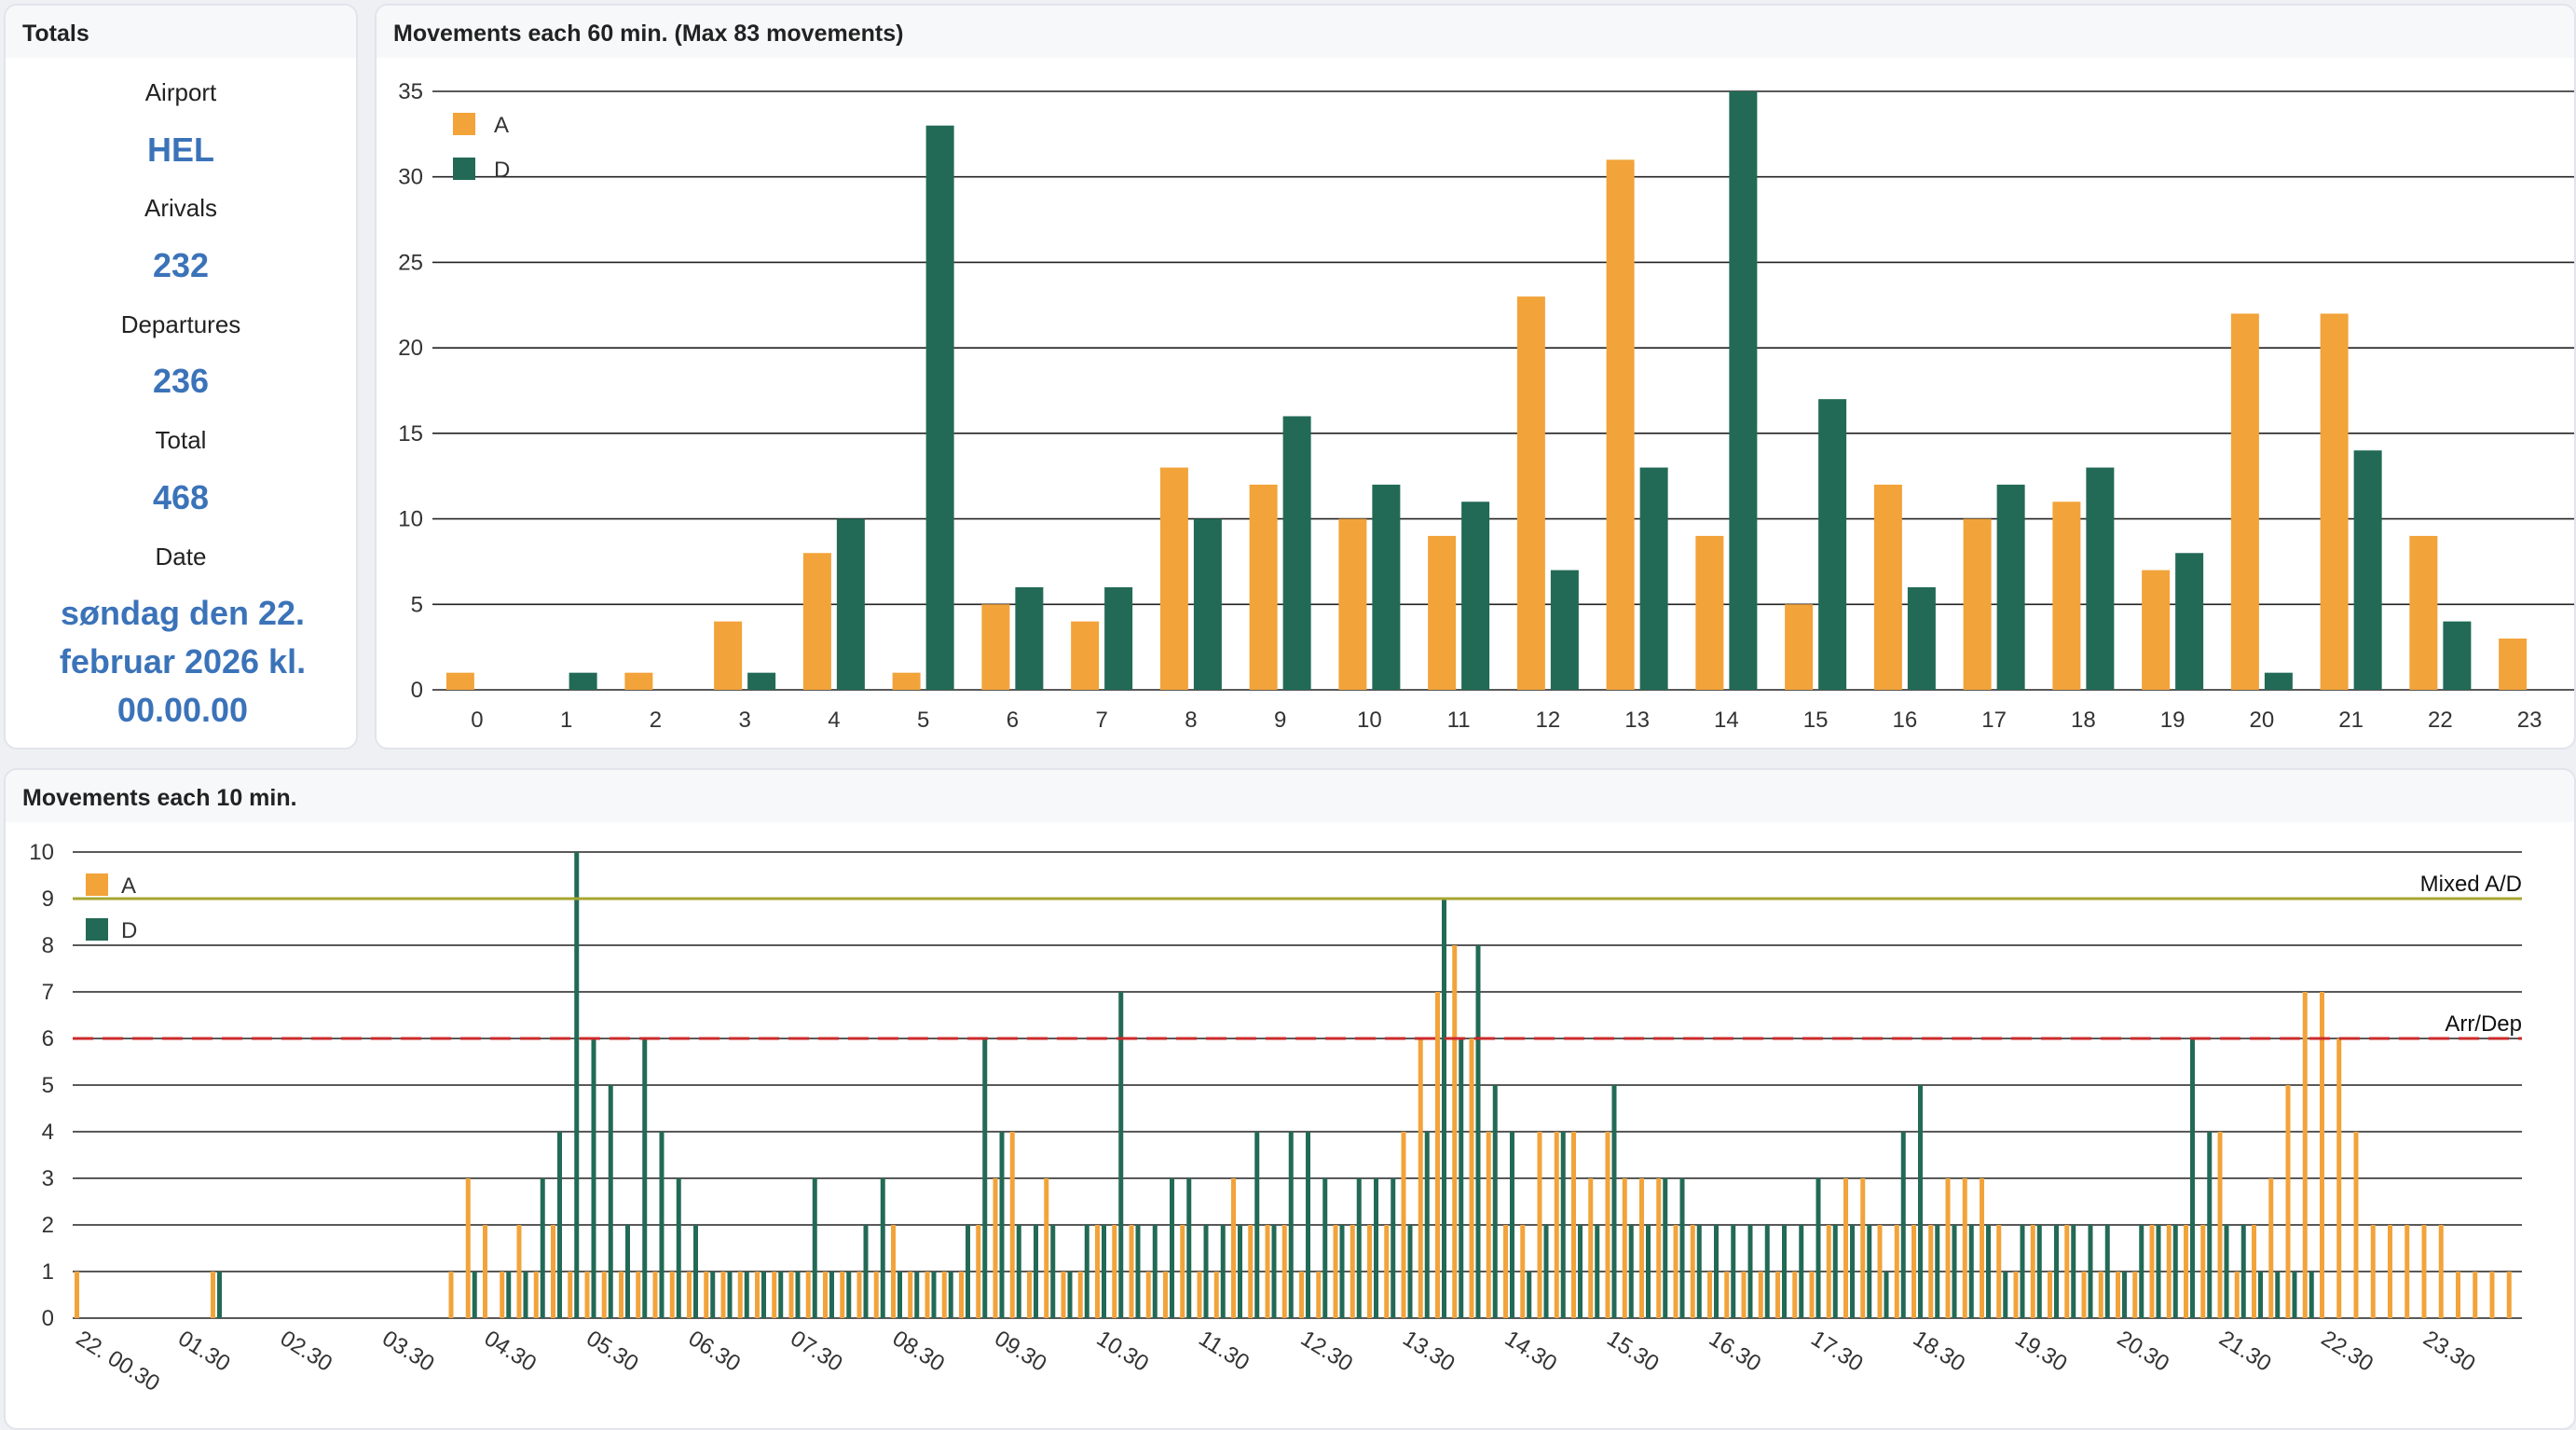  Describe the element at coordinates (566, 720) in the screenshot. I see `x-tick-label: 1` at that location.